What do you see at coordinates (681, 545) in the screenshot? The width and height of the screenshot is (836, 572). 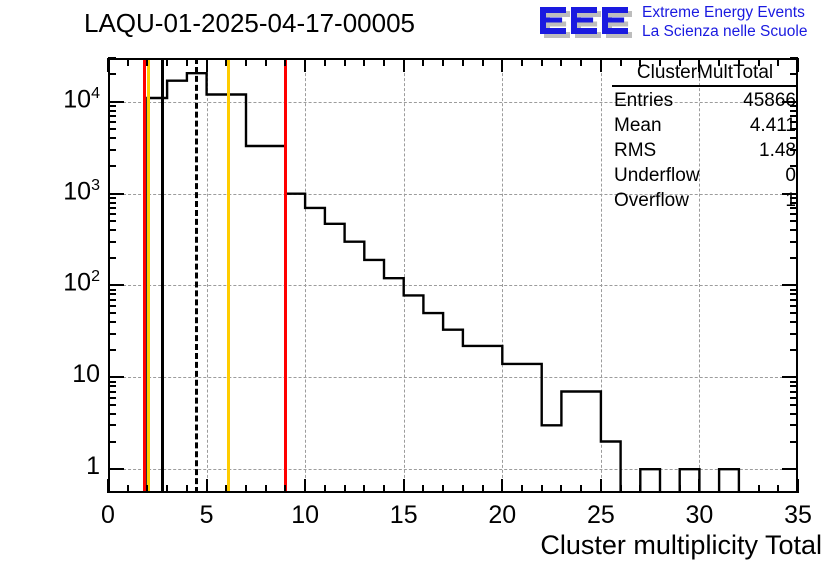 I see `x-axis-title: Cluster multiplicity Total` at bounding box center [681, 545].